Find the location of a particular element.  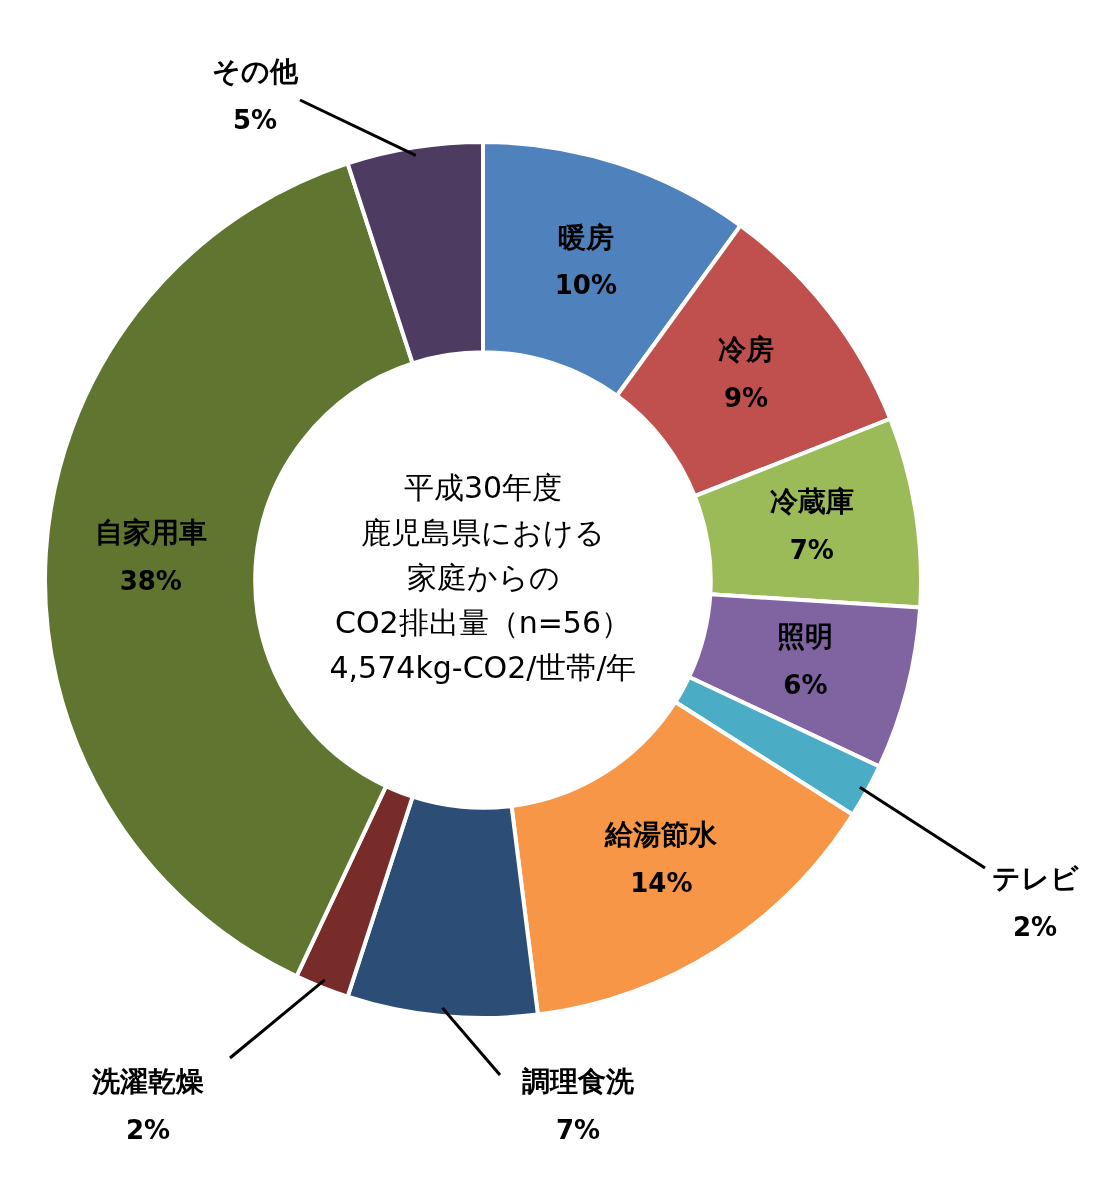

slice-label: テレビ is located at coordinates (1035, 879).